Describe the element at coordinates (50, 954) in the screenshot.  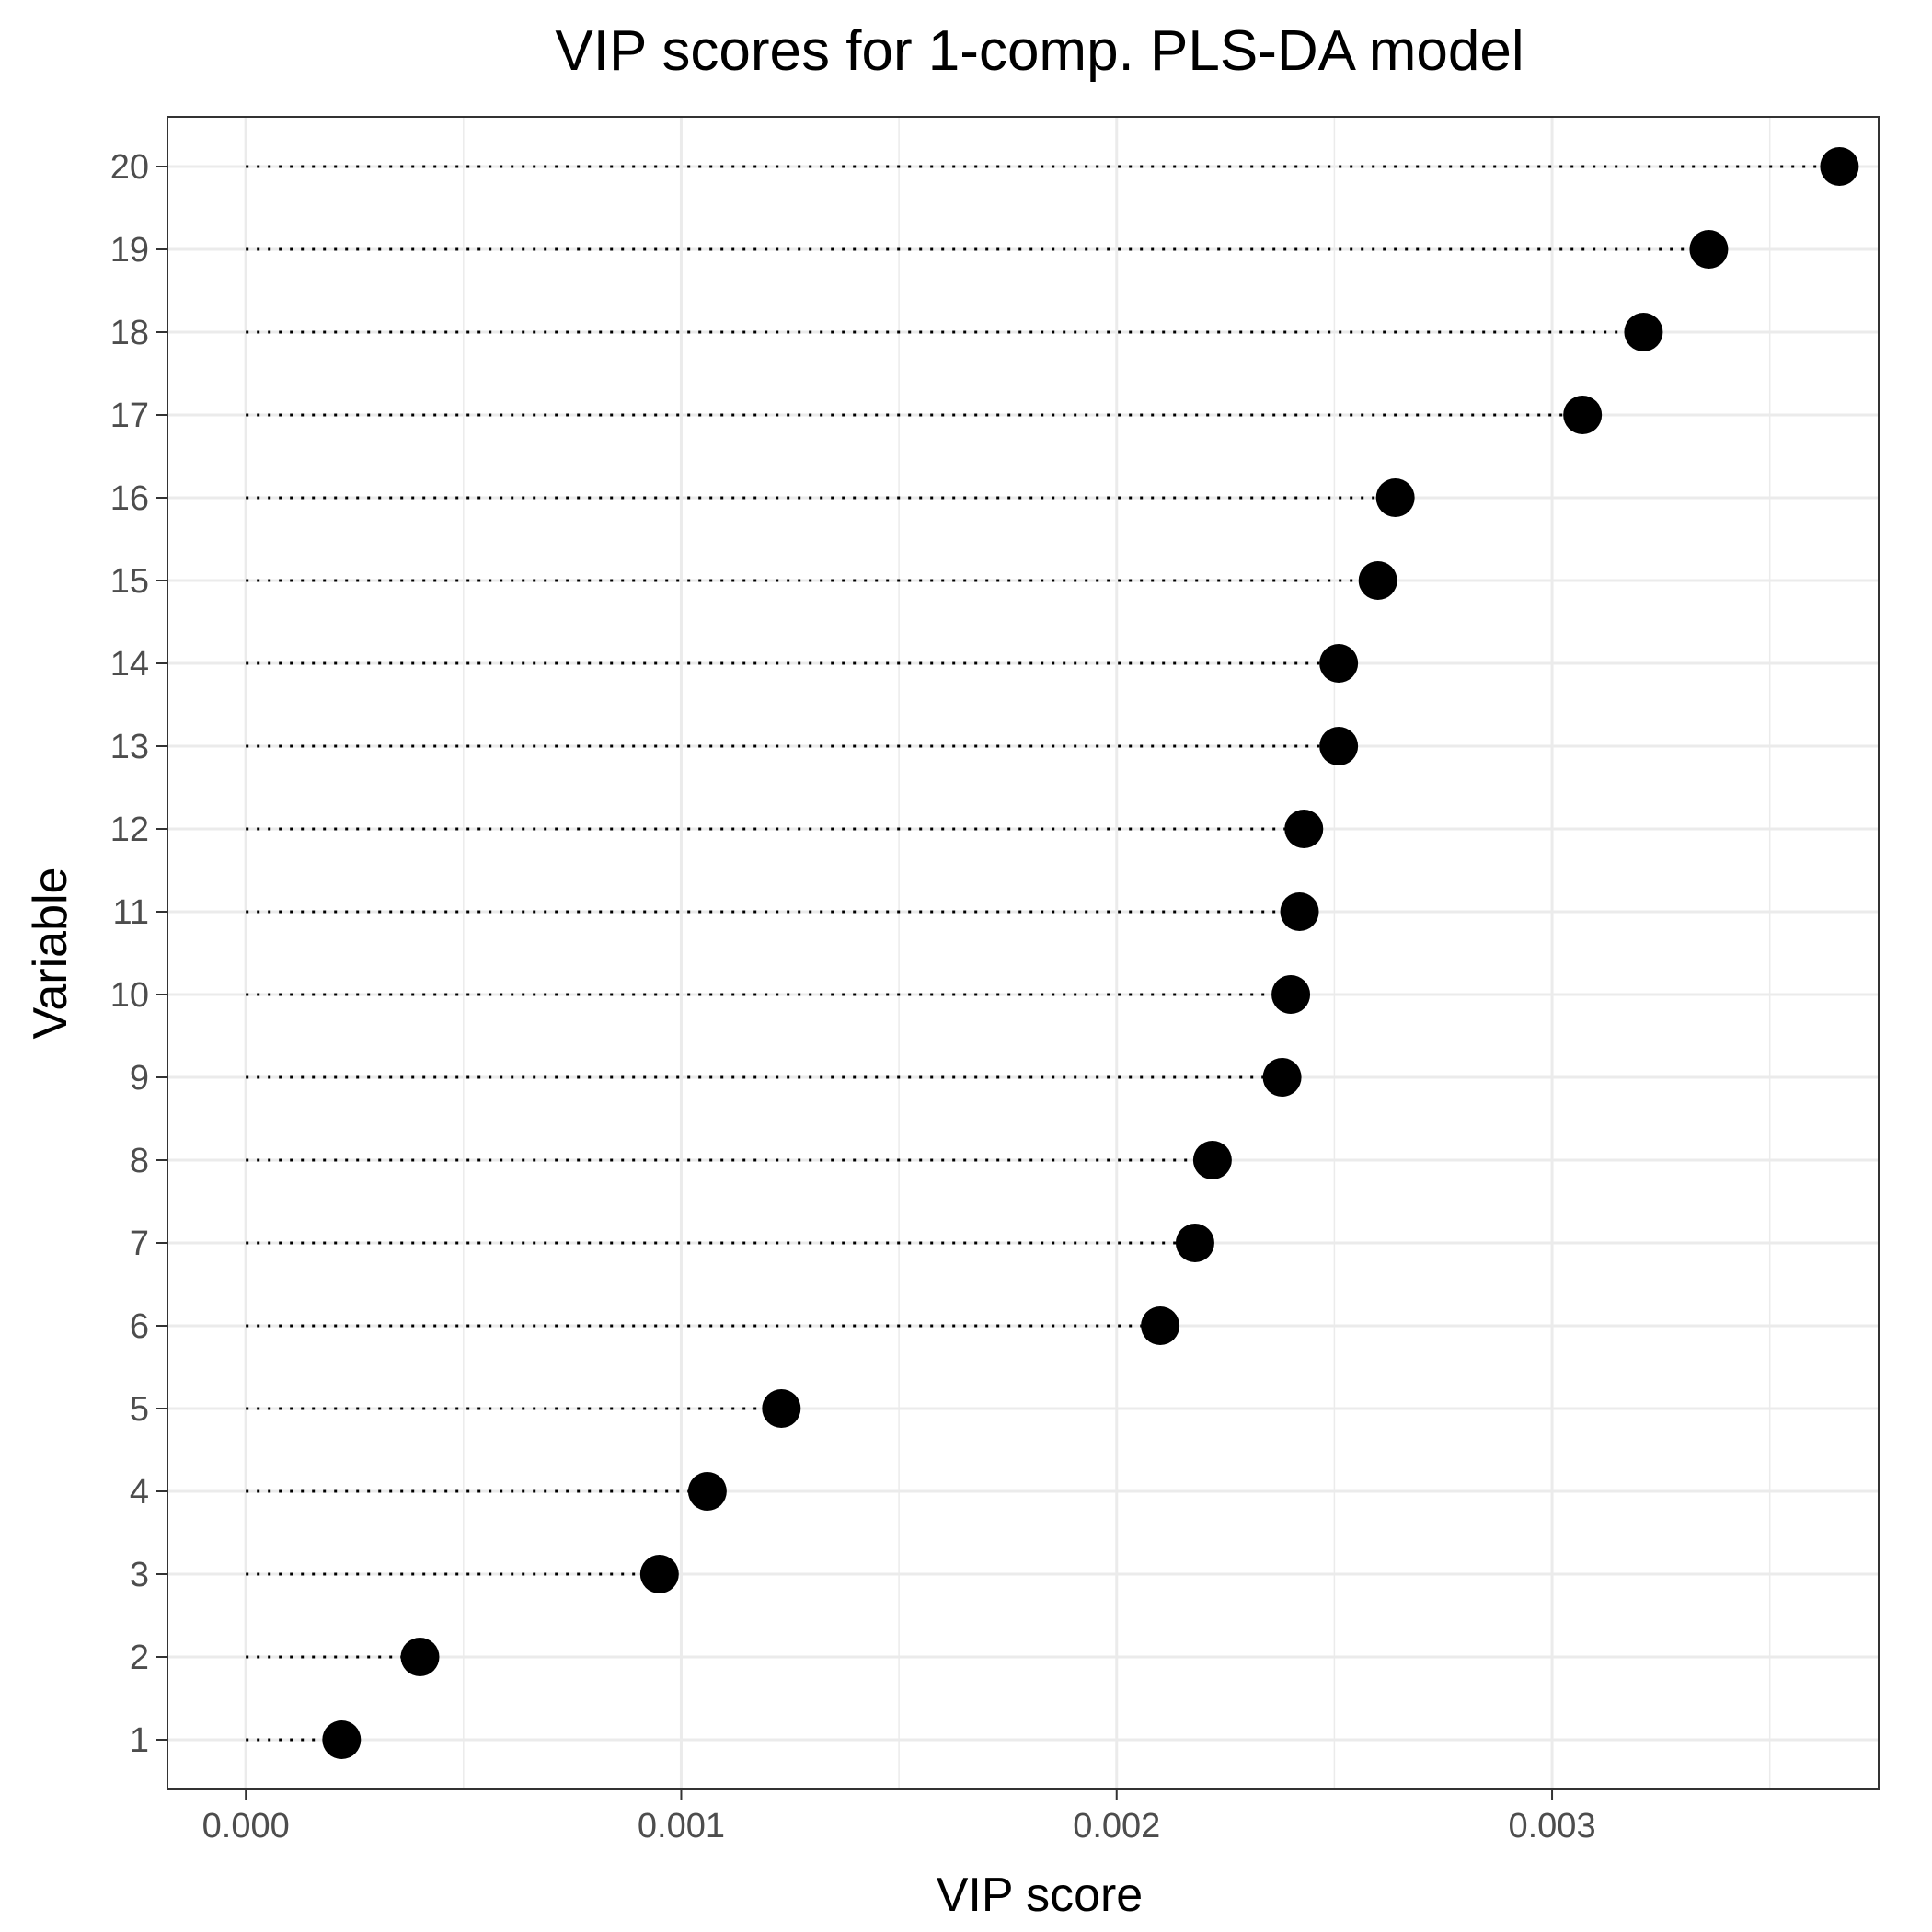
I see `y-axis-title: Variable` at that location.